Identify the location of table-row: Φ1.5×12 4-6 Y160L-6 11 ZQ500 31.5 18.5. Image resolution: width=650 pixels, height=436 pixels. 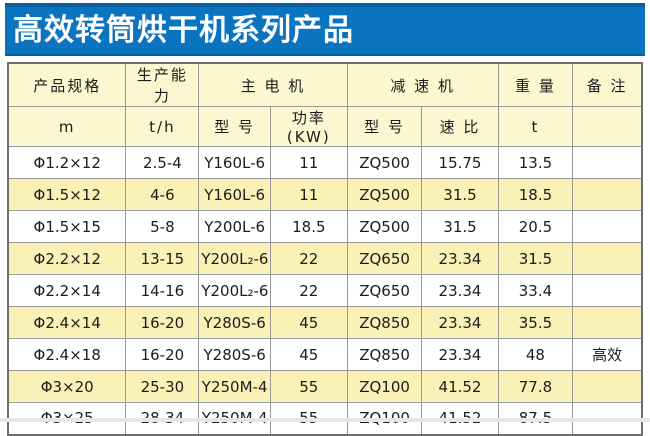
(325, 194).